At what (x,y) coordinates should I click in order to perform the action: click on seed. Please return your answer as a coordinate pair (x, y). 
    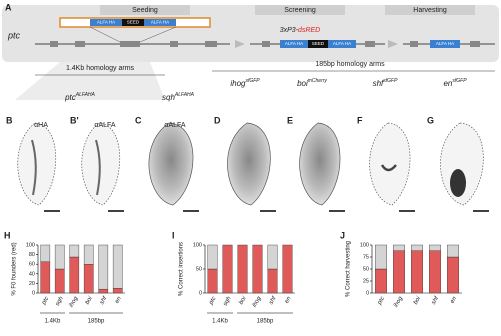
    Looking at the image, I should click on (133, 22).